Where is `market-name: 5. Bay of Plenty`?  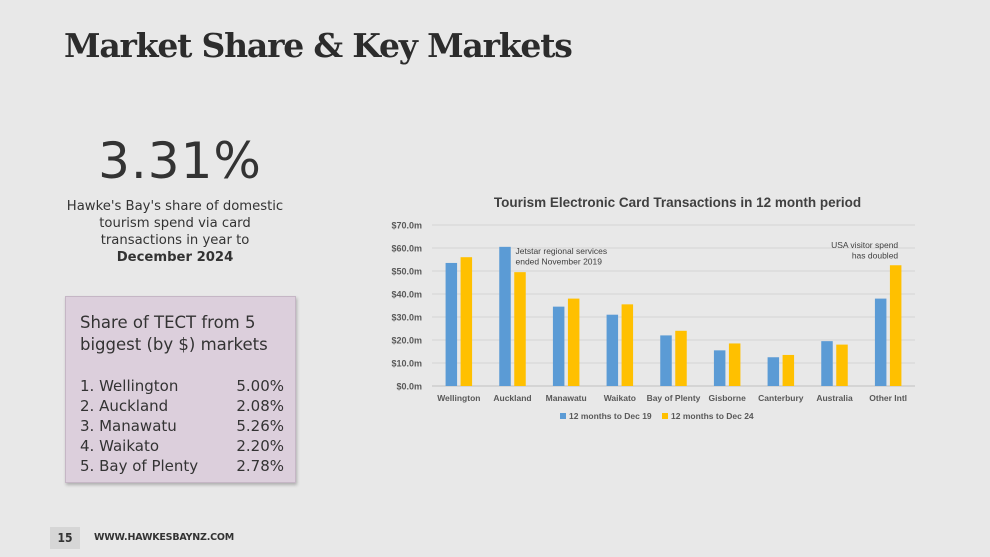
market-name: 5. Bay of Plenty is located at coordinates (139, 466).